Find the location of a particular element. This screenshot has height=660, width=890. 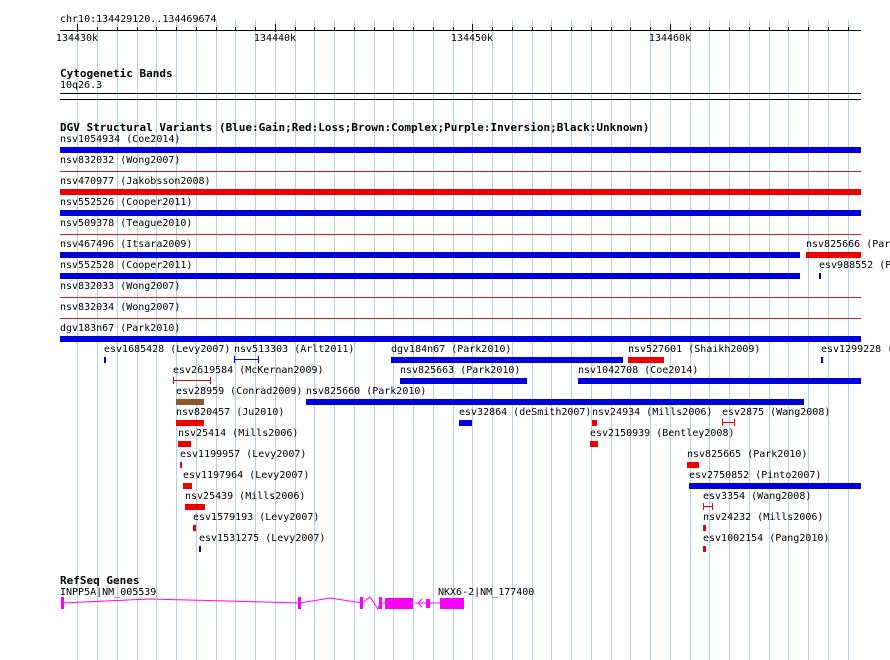

cytoband-bottom-line is located at coordinates (460, 99).